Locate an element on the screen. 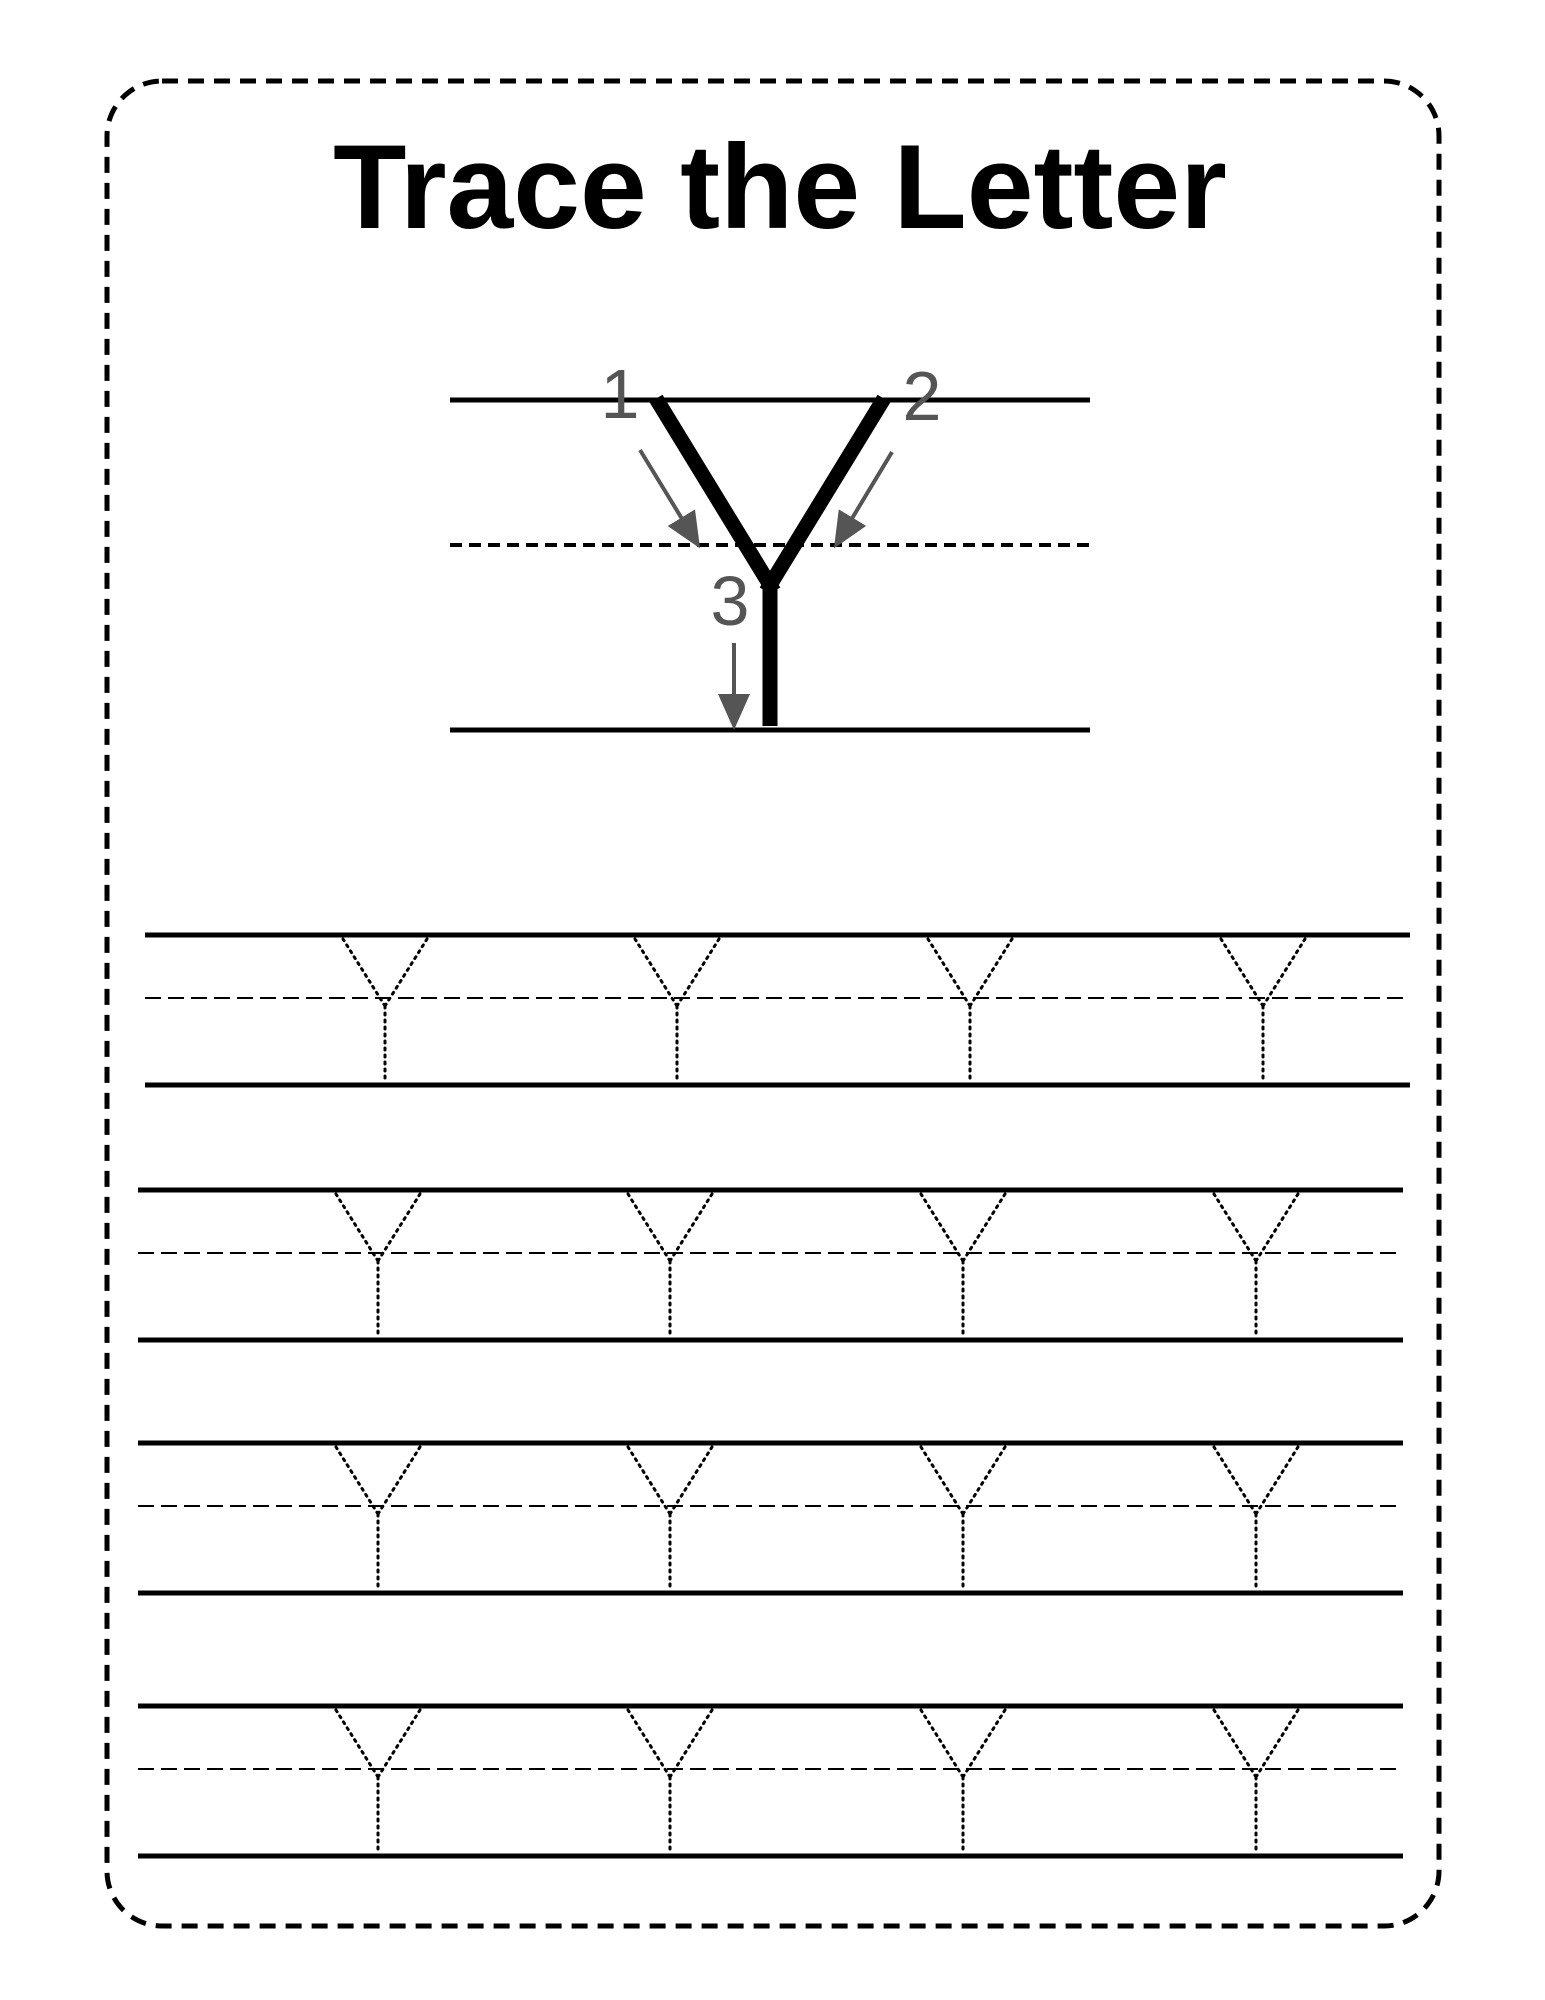 This screenshot has height=2000, width=1545. model-guide-lines is located at coordinates (770, 565).